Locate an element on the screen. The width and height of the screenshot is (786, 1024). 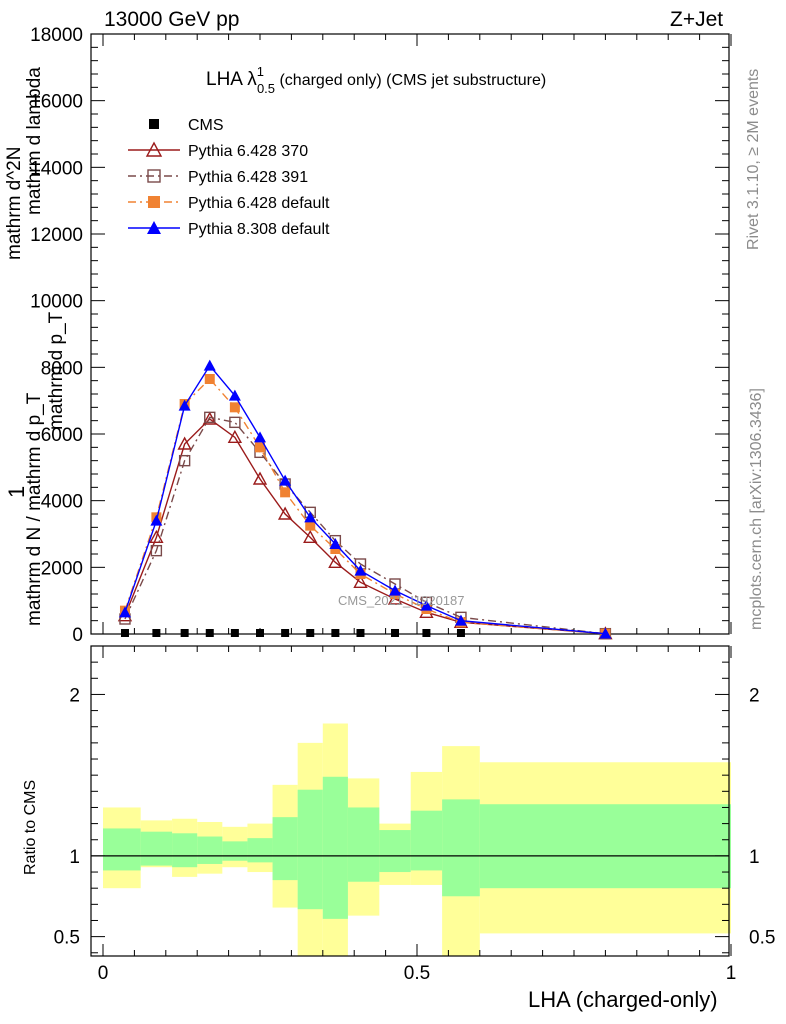
legend-label-1: Pythia 6.428 370 is located at coordinates (248, 151).